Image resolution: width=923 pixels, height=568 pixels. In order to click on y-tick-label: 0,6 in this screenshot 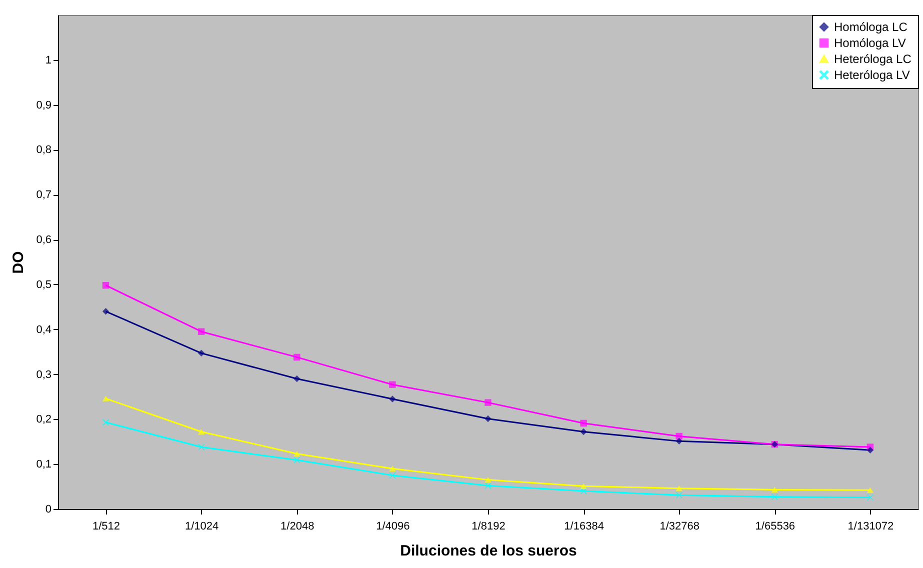, I will do `click(44, 240)`.